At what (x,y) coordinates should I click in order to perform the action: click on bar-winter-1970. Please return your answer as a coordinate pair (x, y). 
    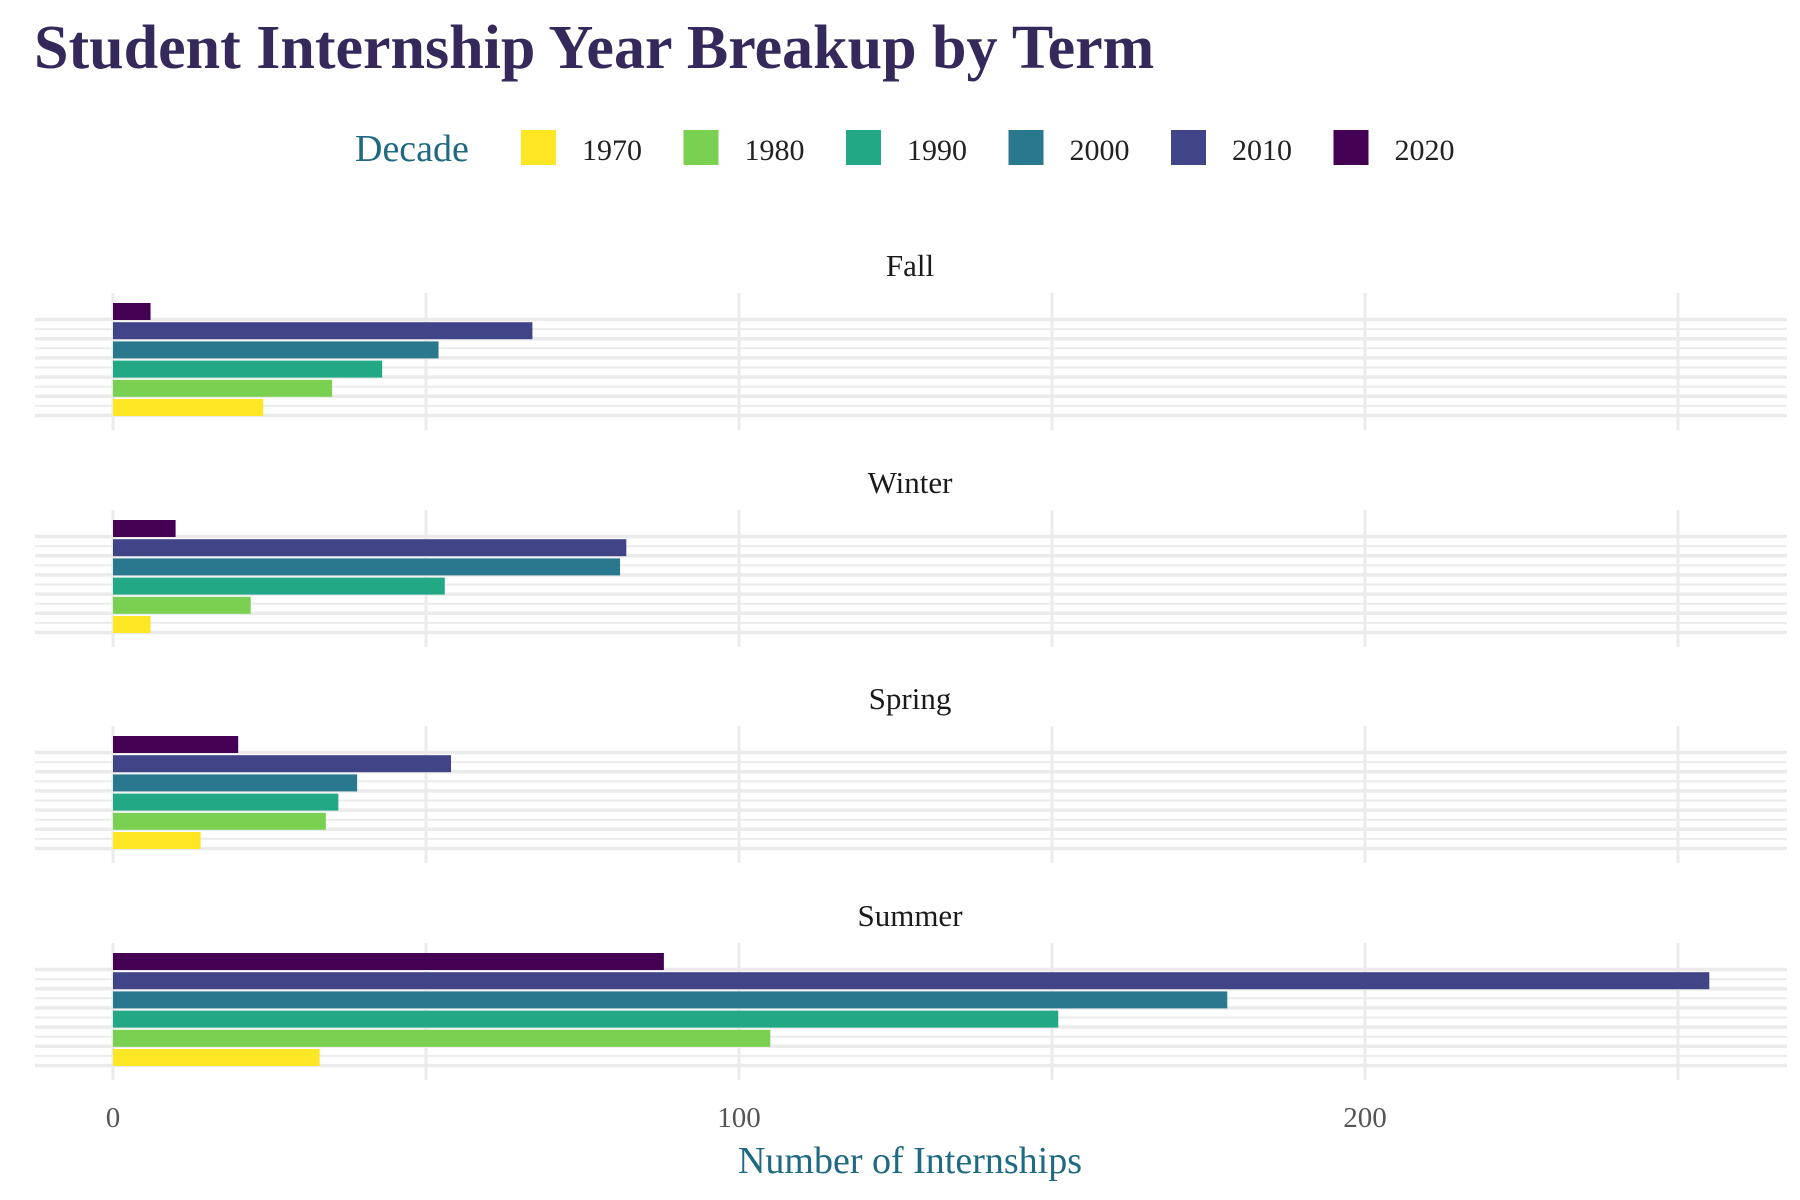
    Looking at the image, I should click on (132, 624).